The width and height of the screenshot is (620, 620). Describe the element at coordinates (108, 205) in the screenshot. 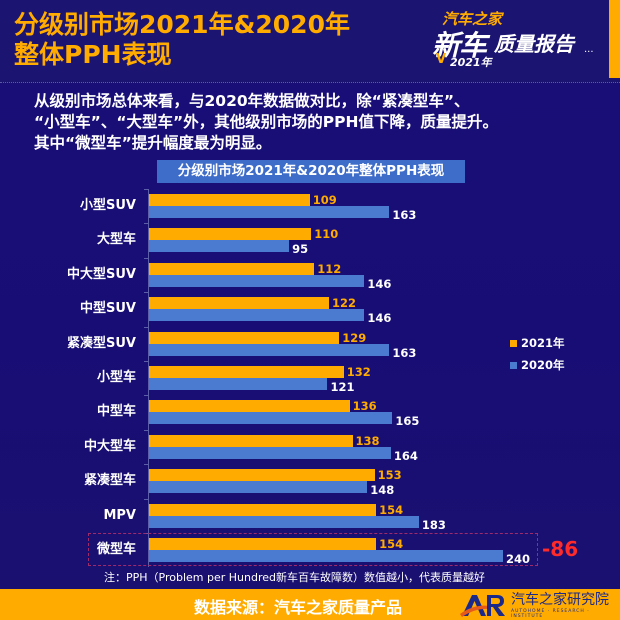

I see `category-label: 小型SUV` at that location.